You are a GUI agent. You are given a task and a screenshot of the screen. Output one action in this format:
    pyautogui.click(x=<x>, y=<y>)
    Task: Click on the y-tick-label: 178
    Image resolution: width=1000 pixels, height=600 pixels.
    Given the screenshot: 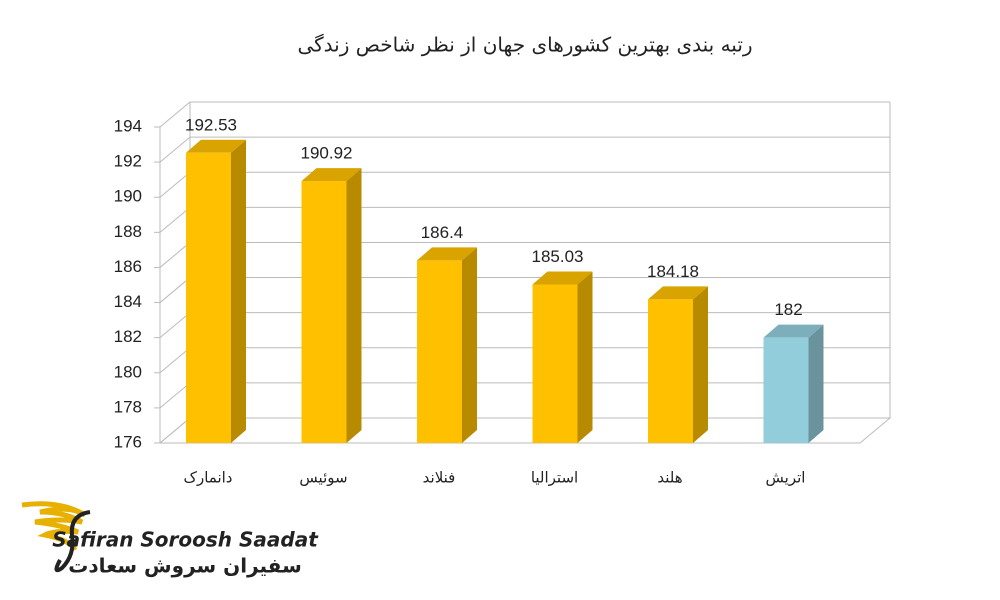 What is the action you would take?
    pyautogui.click(x=128, y=406)
    